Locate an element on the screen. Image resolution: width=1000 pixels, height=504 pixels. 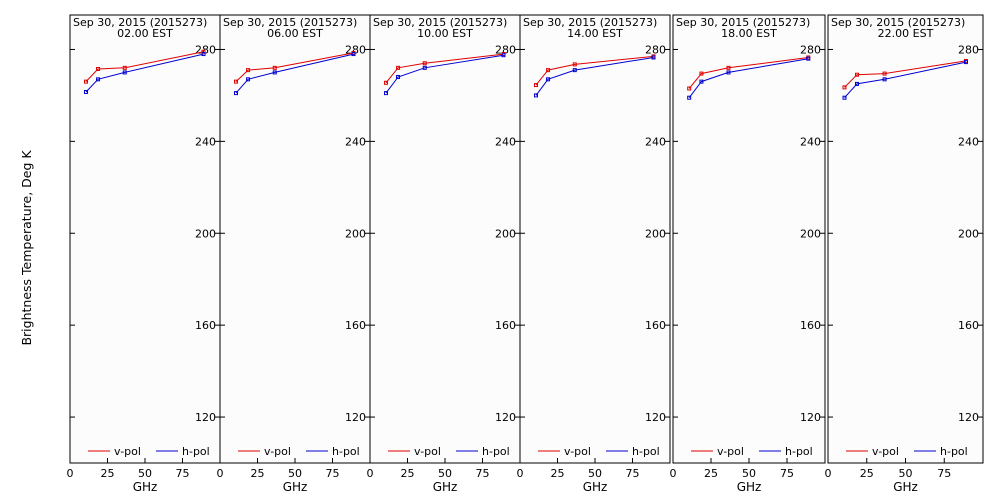
panel-subtitle: 06.00 EST is located at coordinates (295, 33).